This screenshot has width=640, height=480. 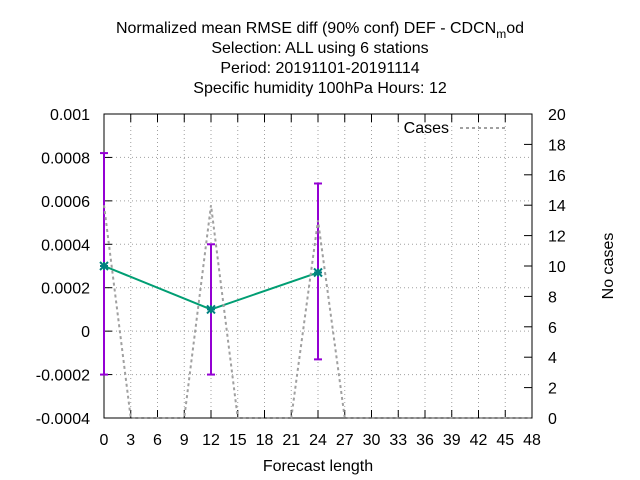 I want to click on x-tick-label: 24, so click(x=318, y=440).